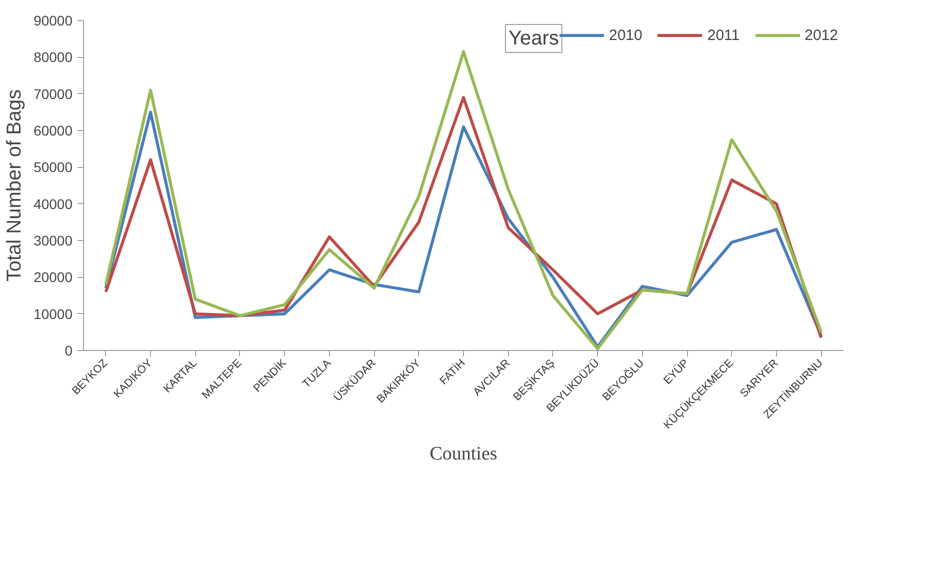  What do you see at coordinates (68, 350) in the screenshot?
I see `y-tick-label: 0` at bounding box center [68, 350].